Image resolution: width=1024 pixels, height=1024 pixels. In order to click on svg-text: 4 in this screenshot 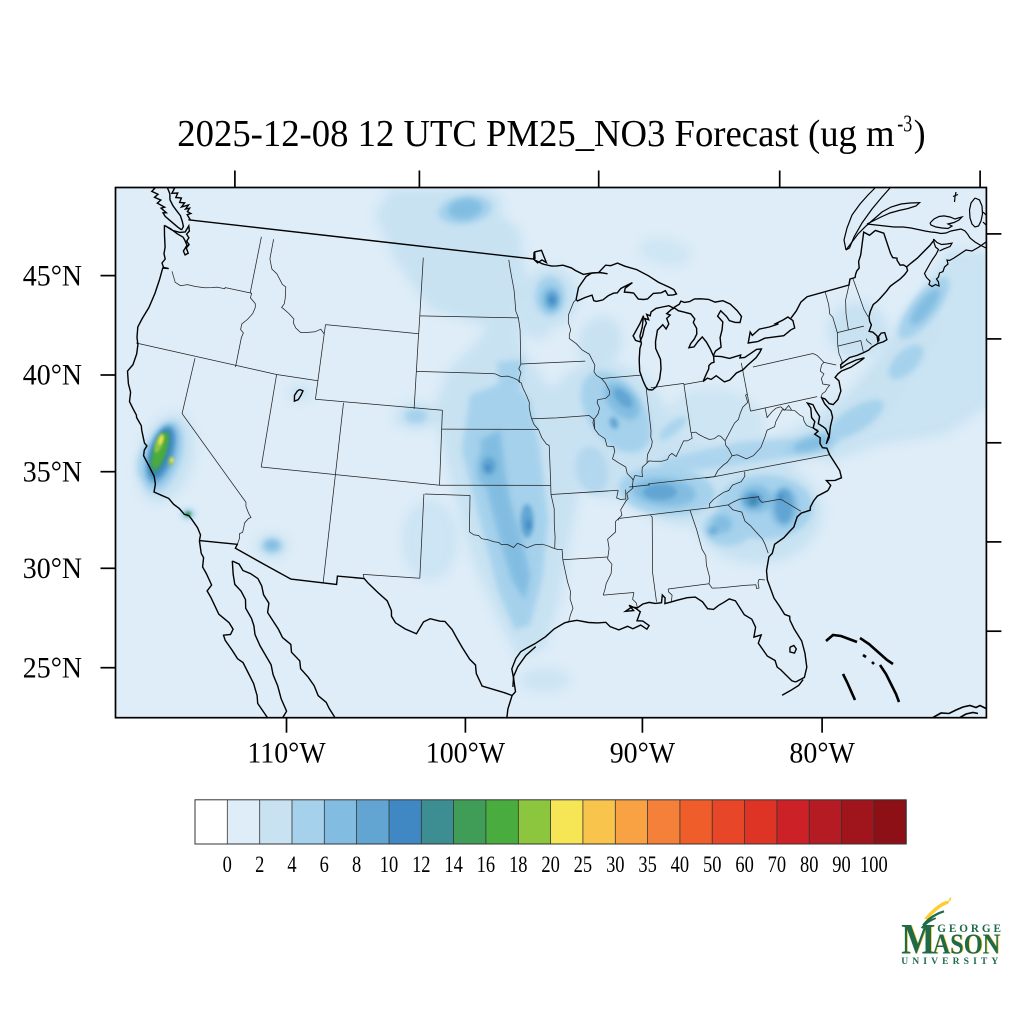, I will do `click(292, 865)`.